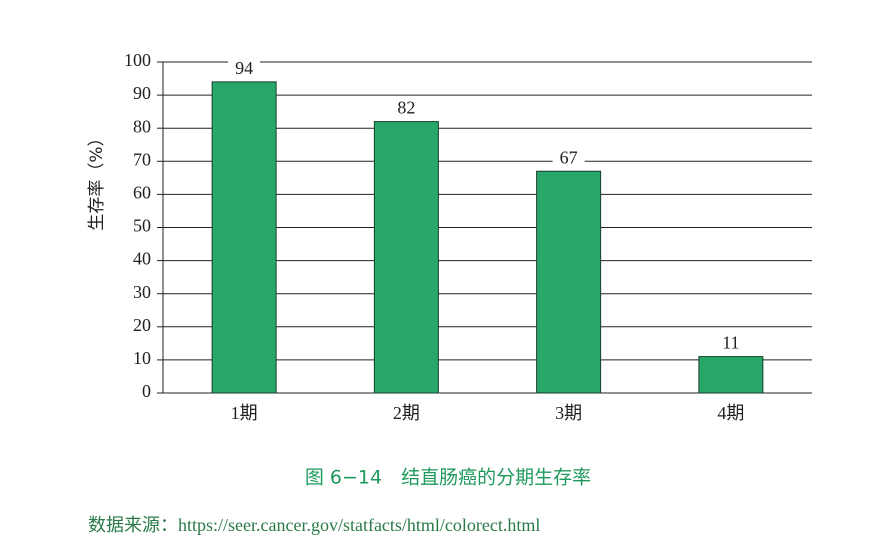 The width and height of the screenshot is (892, 555). I want to click on x-tick-label: 4期, so click(730, 413).